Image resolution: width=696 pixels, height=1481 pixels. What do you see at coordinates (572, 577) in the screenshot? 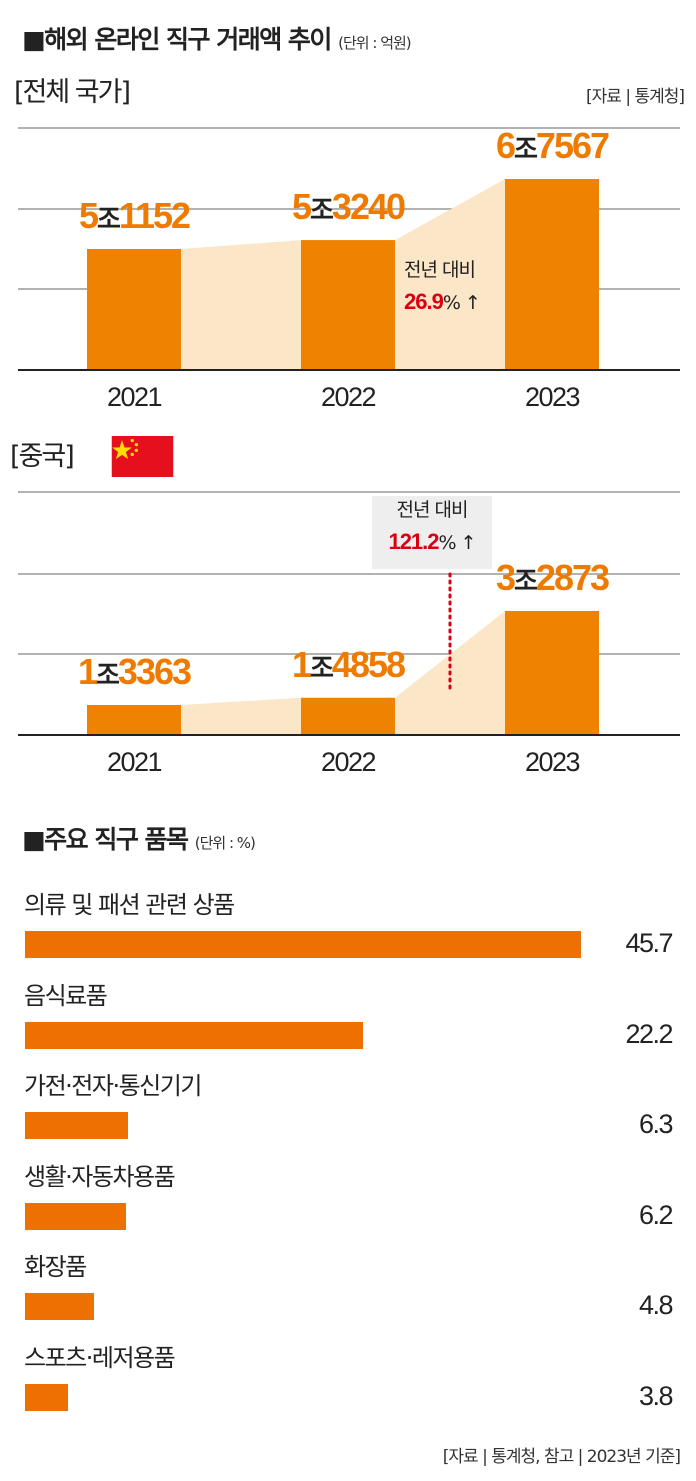
I see `value-label-rest: 2873` at bounding box center [572, 577].